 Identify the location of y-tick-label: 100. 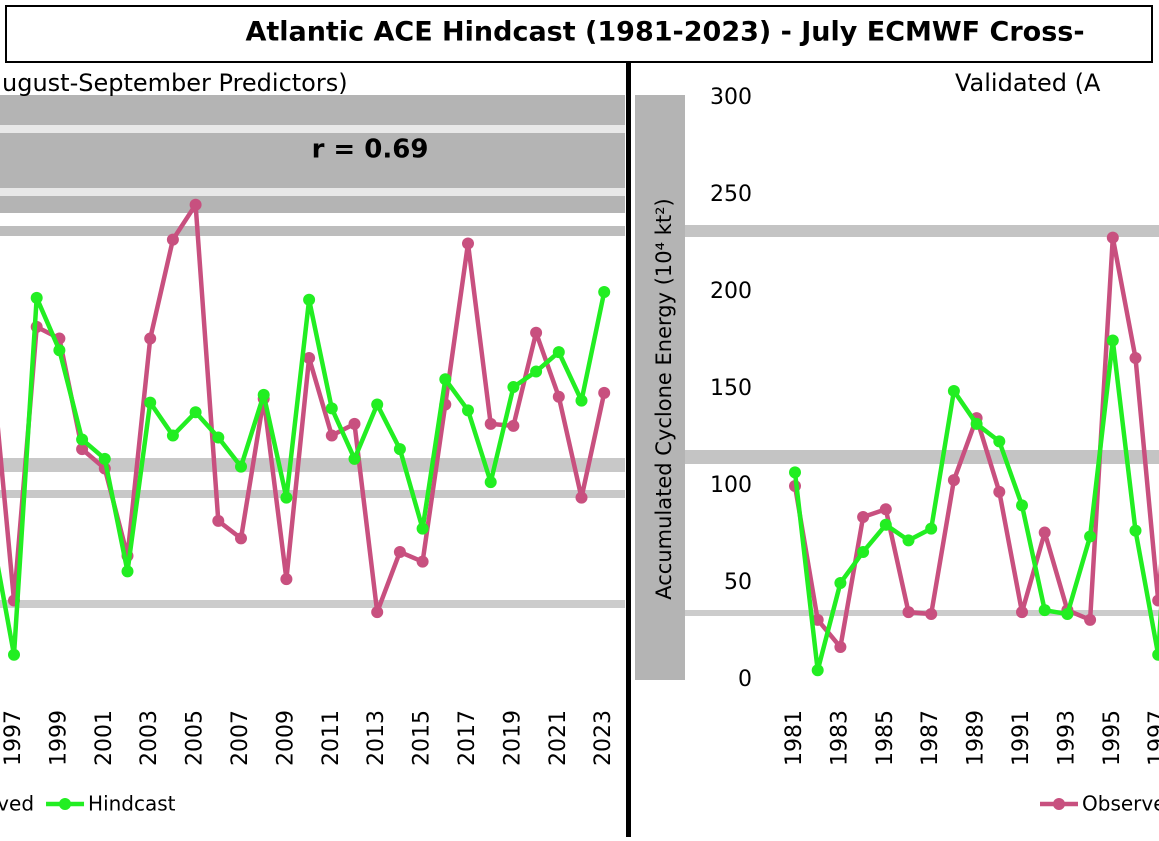
(731, 485).